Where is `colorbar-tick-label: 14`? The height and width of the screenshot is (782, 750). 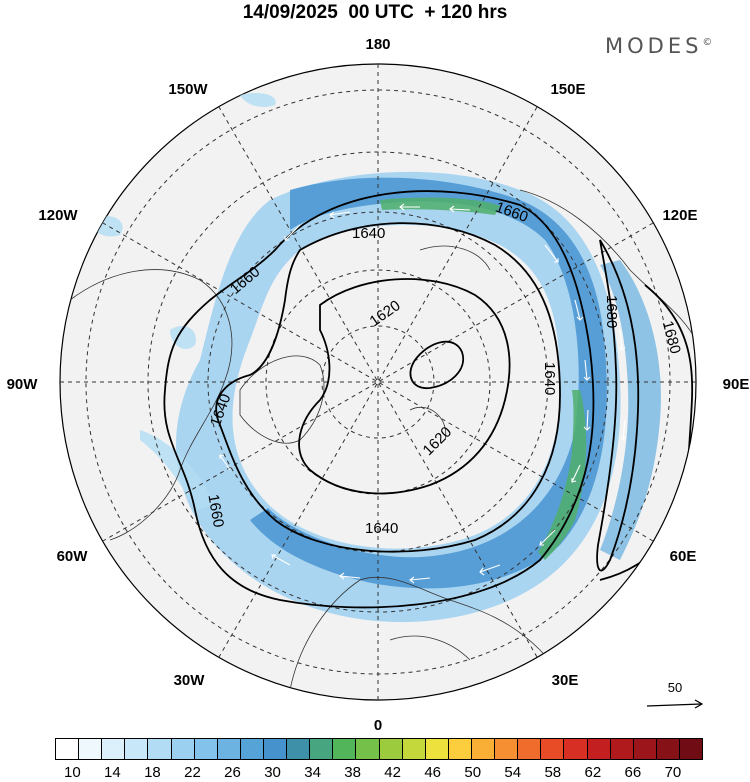
colorbar-tick-label: 14 is located at coordinates (112, 772).